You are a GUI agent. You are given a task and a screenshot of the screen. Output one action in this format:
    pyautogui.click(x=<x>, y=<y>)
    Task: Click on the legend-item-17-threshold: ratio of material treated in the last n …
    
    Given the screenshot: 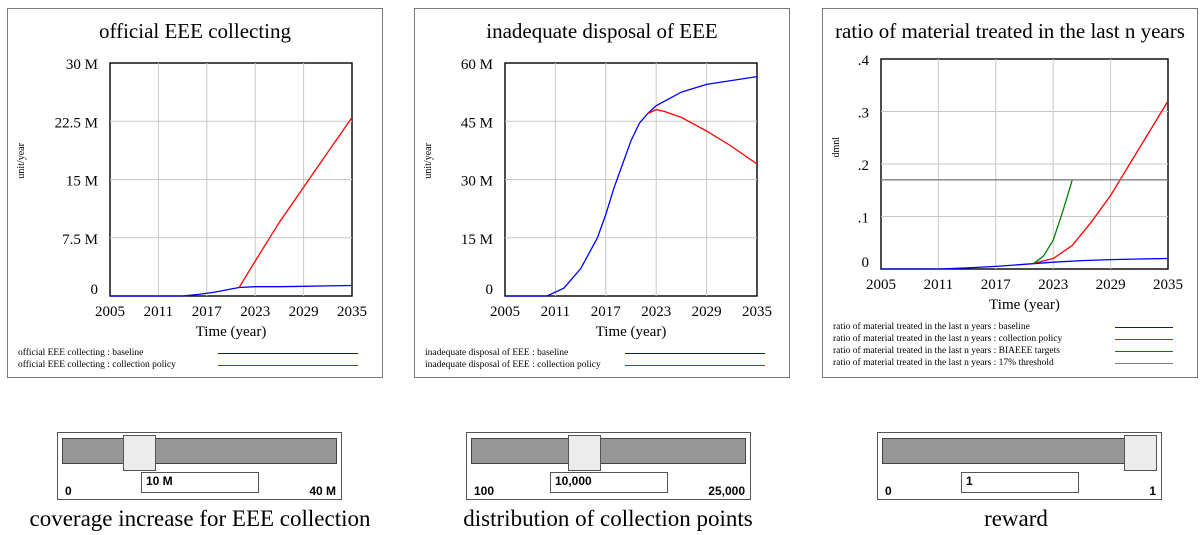 What is the action you would take?
    pyautogui.click(x=1010, y=363)
    